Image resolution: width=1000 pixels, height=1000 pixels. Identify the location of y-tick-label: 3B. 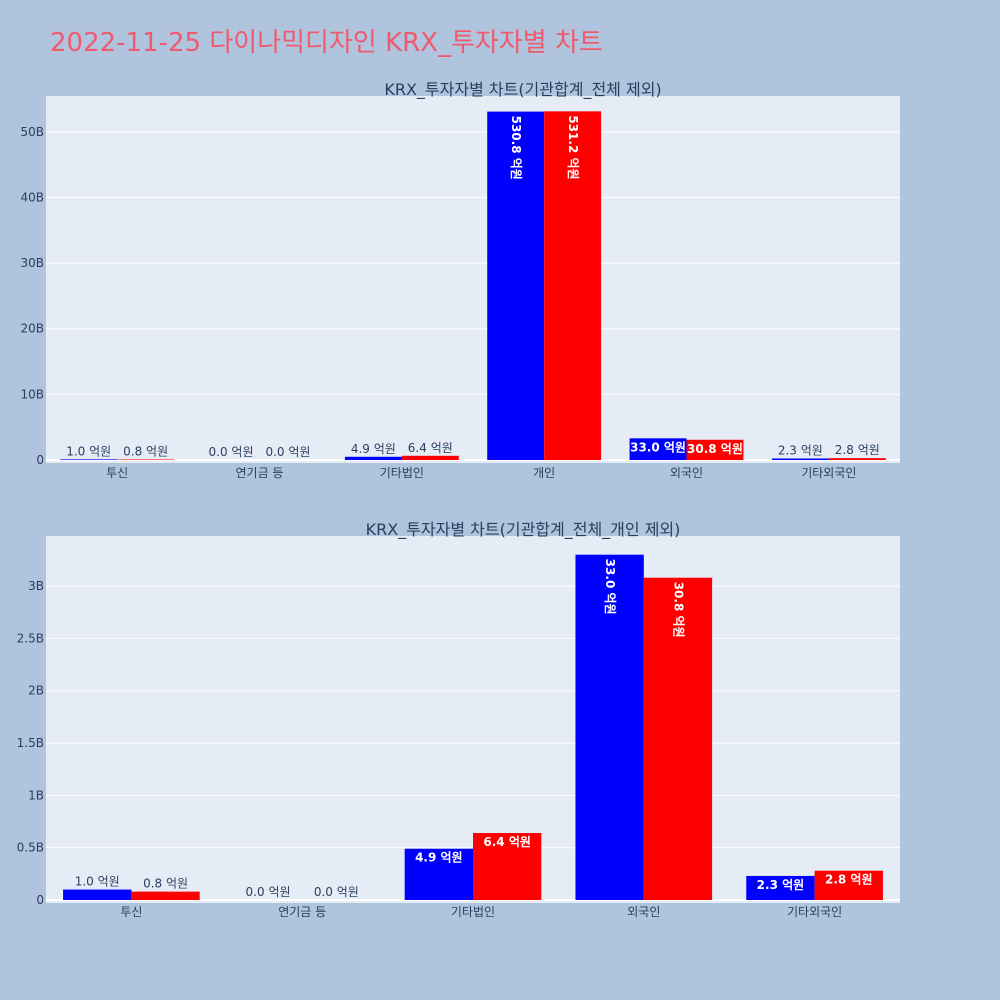
(36, 586).